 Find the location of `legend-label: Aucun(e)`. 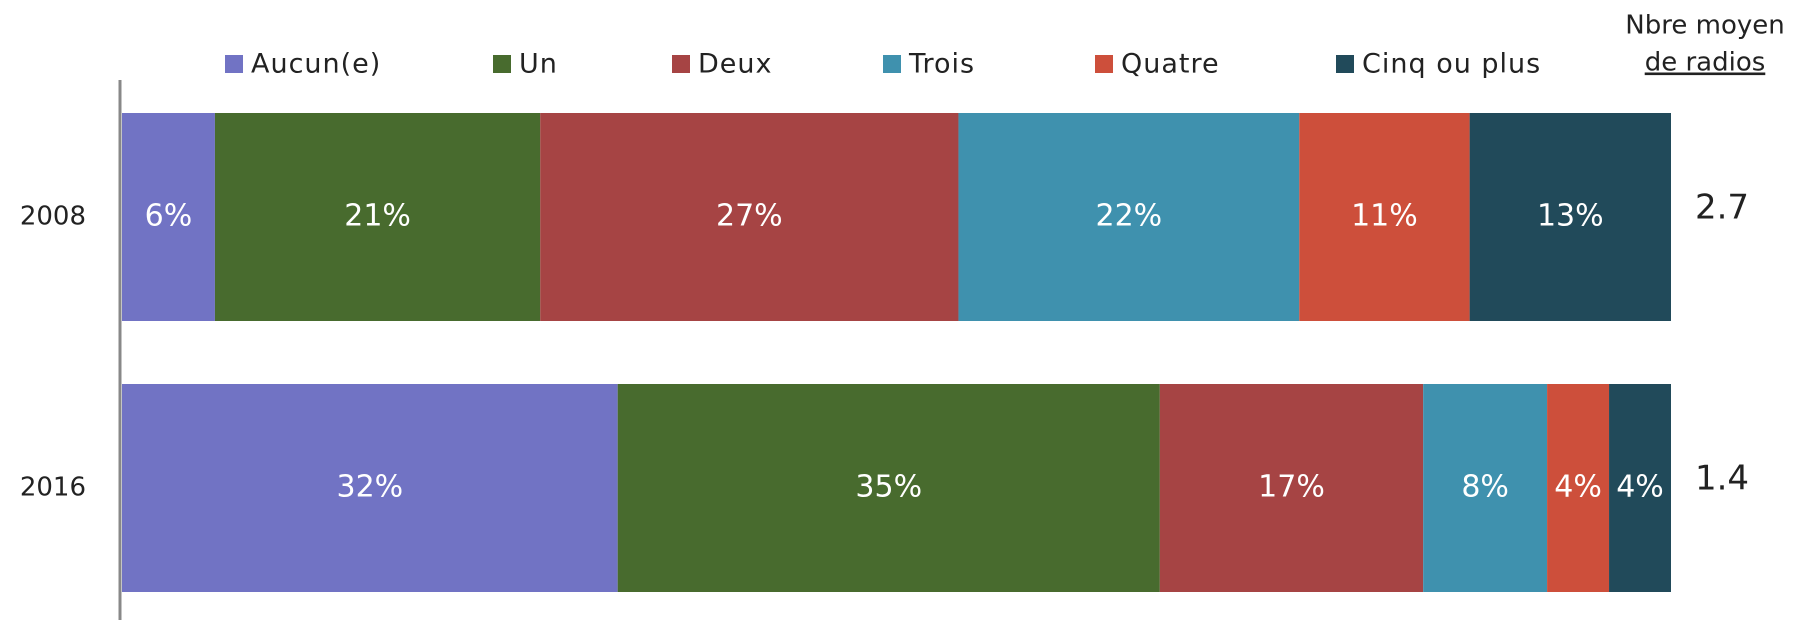

legend-label: Aucun(e) is located at coordinates (316, 64).